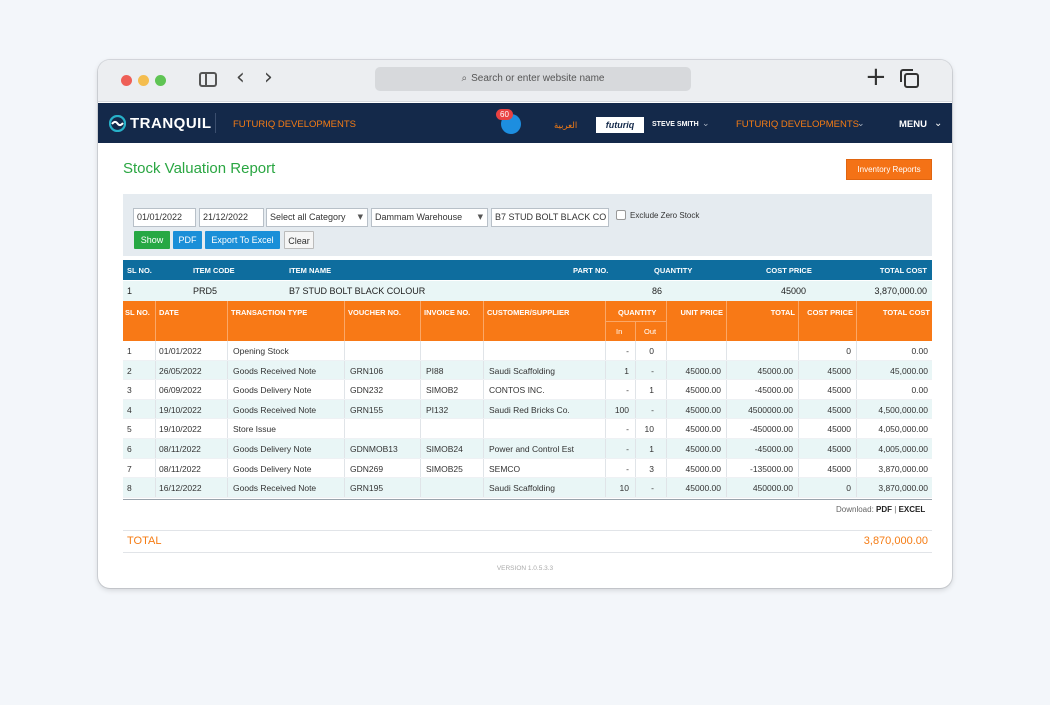 The image size is (1050, 705). I want to click on address-bar: ⌕ Search or enter website name, so click(533, 79).